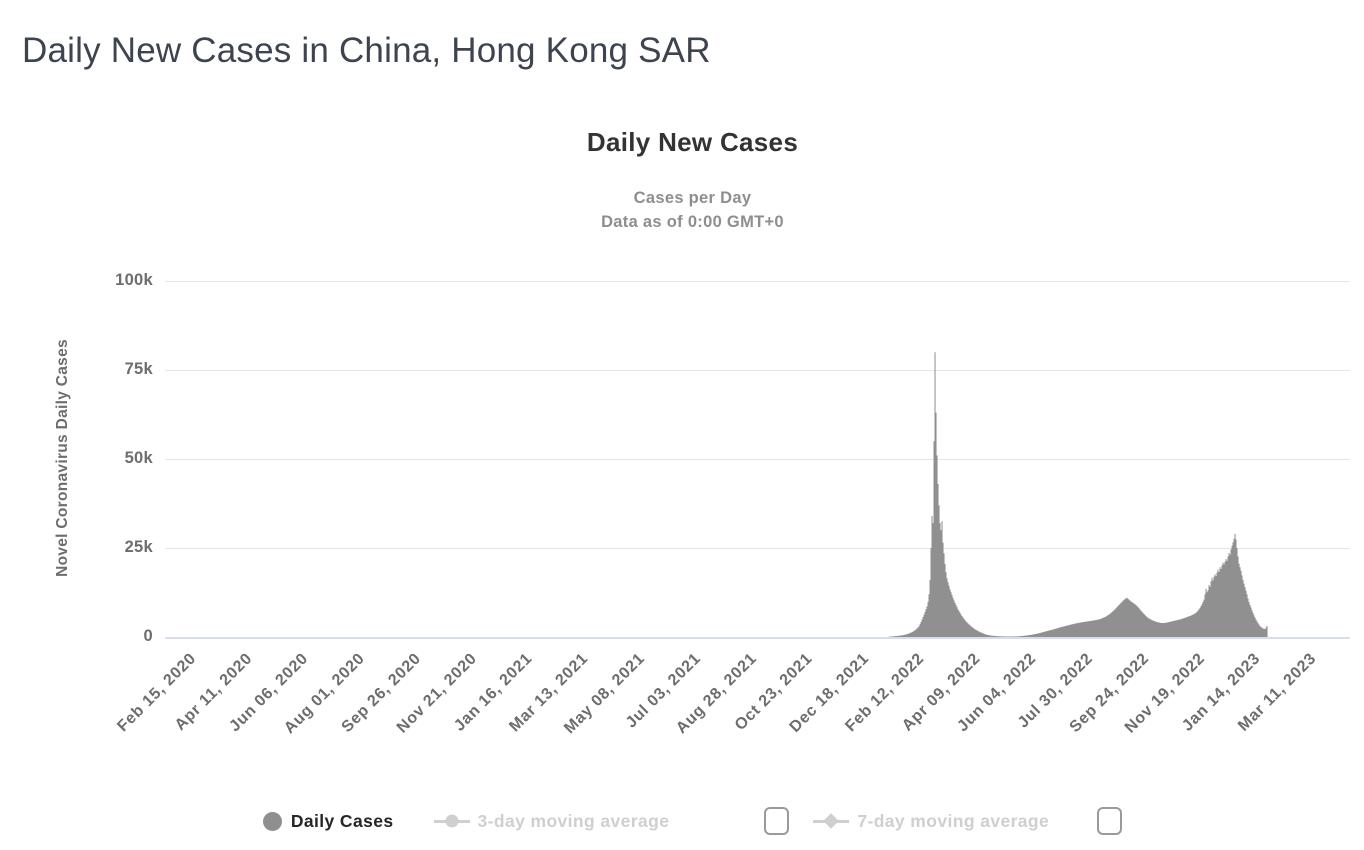 Image resolution: width=1364 pixels, height=850 pixels. I want to click on 3day-average-checkbox, so click(777, 821).